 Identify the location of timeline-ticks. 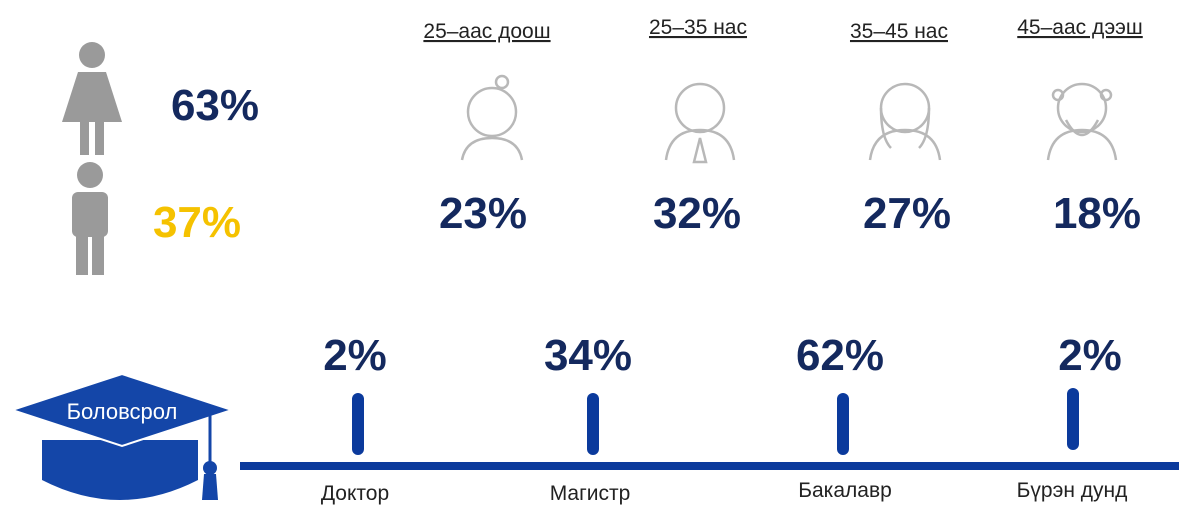
(715, 421).